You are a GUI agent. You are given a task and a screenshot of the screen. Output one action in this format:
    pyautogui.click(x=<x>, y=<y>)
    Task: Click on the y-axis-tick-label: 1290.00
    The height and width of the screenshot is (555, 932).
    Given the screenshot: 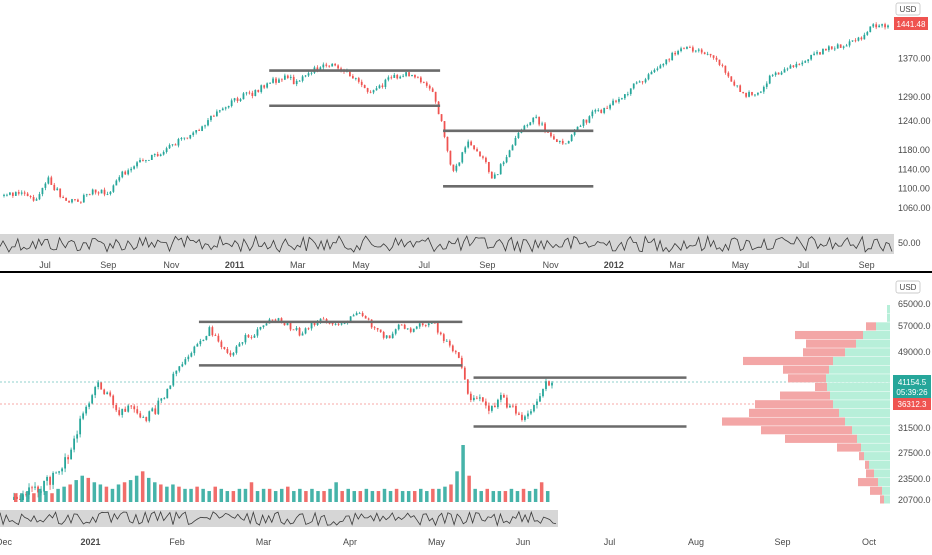 What is the action you would take?
    pyautogui.click(x=914, y=97)
    